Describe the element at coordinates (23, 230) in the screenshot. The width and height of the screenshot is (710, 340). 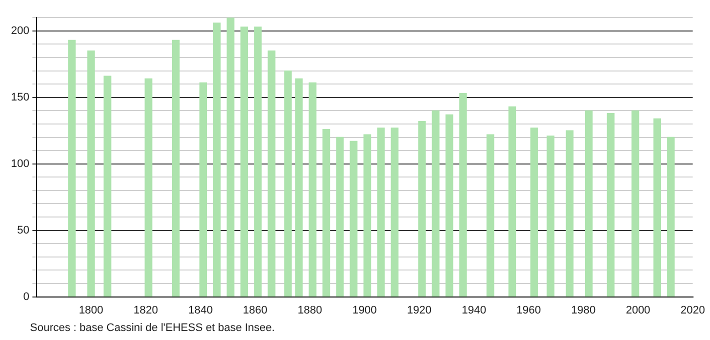
I see `y-tick-label: 50` at that location.